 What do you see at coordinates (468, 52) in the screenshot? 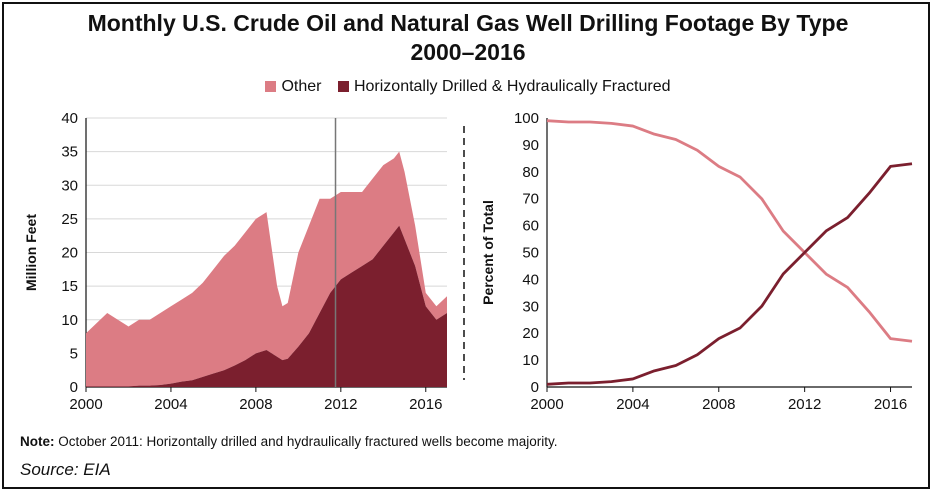
I see `chart-subtitle: 2000–2016` at bounding box center [468, 52].